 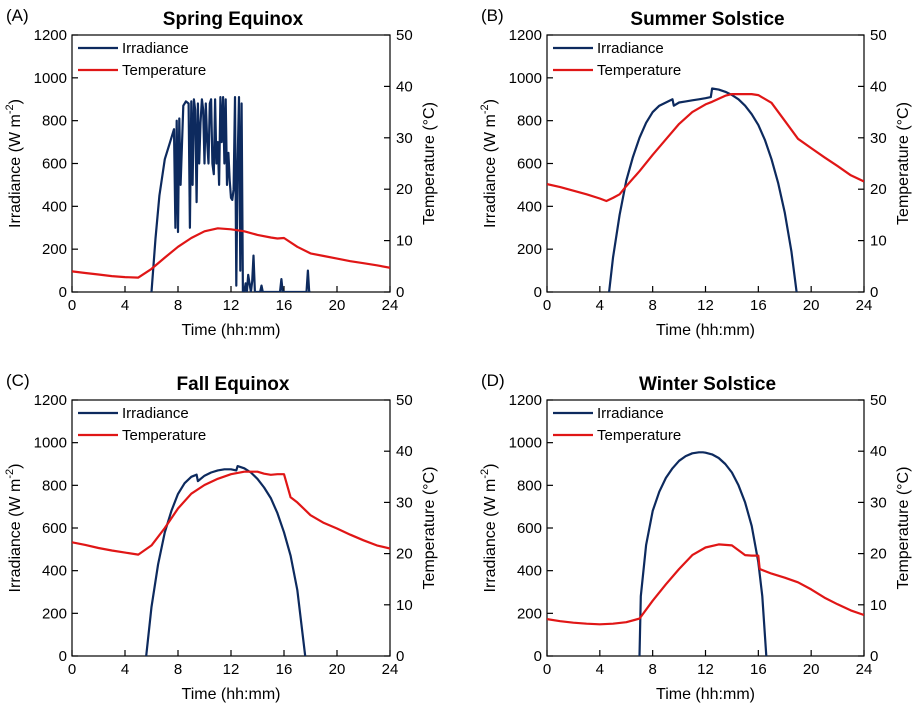 What do you see at coordinates (404, 86) in the screenshot?
I see `y2-tick-label: 40` at bounding box center [404, 86].